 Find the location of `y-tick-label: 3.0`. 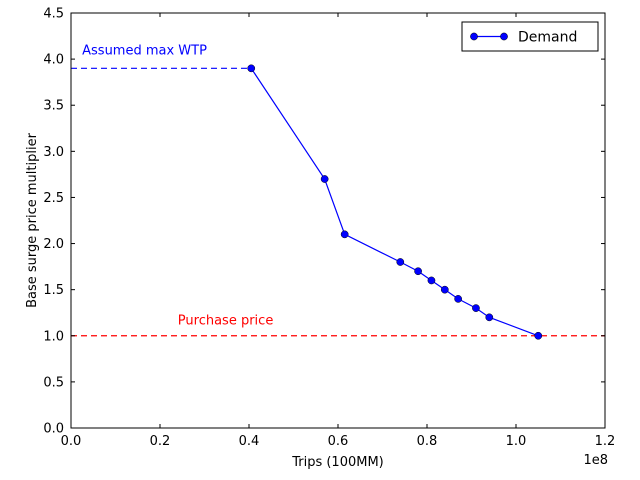

y-tick-label: 3.0 is located at coordinates (53, 152).